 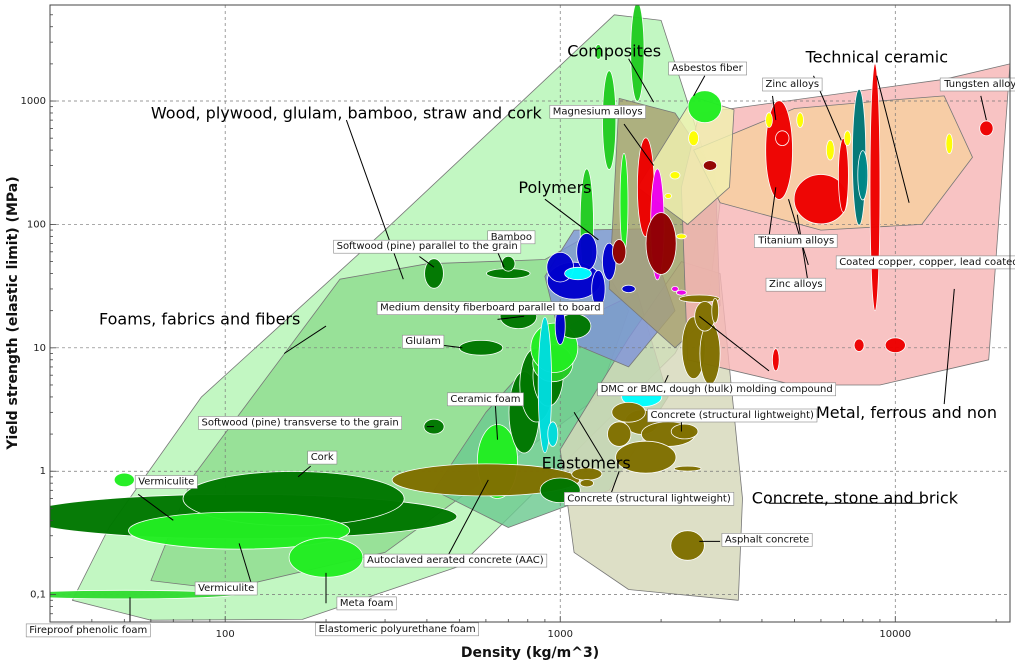 What do you see at coordinates (560, 634) in the screenshot?
I see `x-tick-label: 1000` at bounding box center [560, 634].